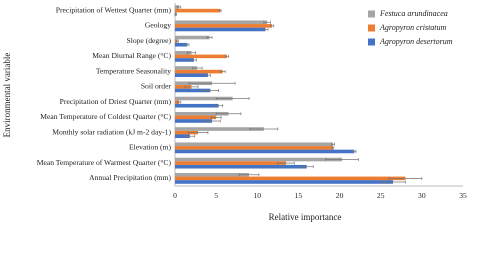 Image resolution: width=500 pixels, height=253 pixels. Describe the element at coordinates (130, 177) in the screenshot. I see `y-tick-label: Annual Precipitation (mm)` at that location.